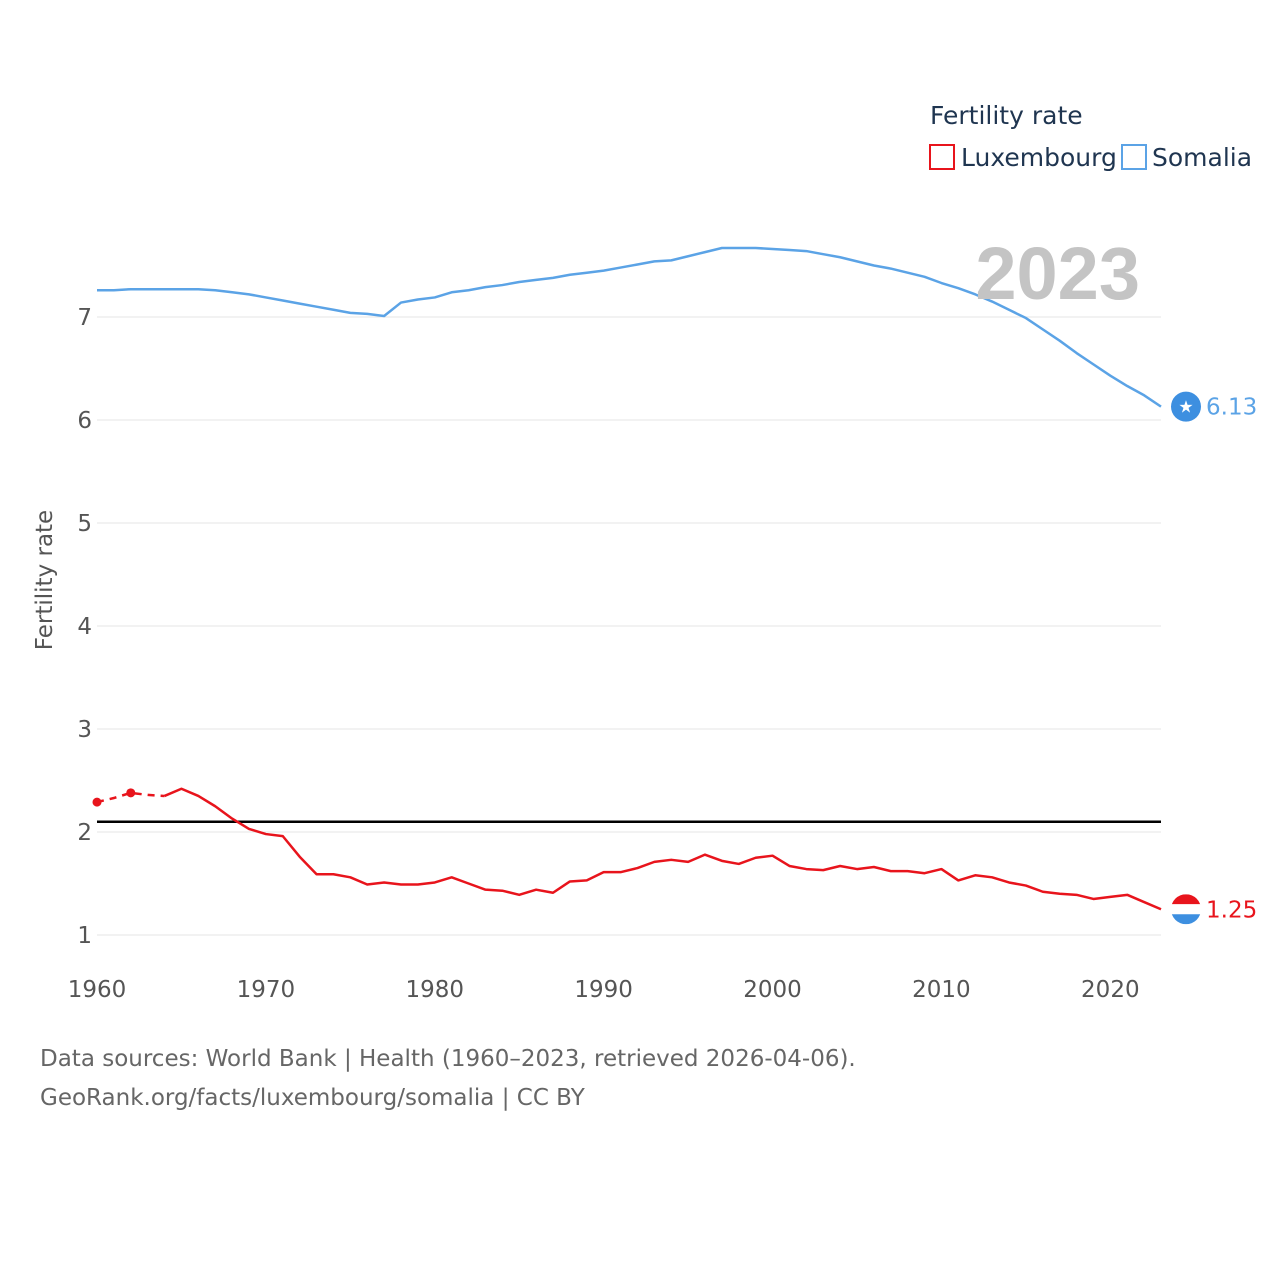  Describe the element at coordinates (266, 990) in the screenshot. I see `x-tick-label: 1970` at that location.